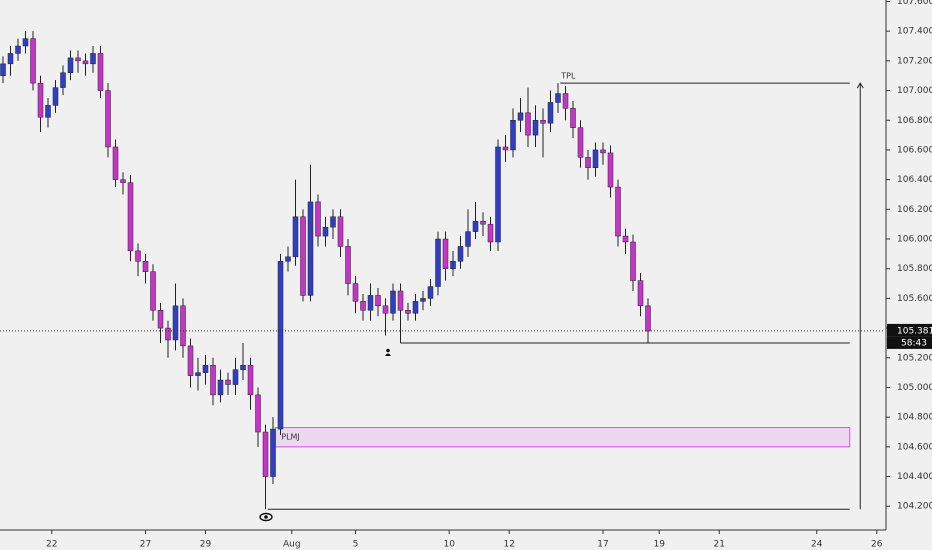 This screenshot has height=550, width=932. What do you see at coordinates (206, 545) in the screenshot?
I see `x-tick-label: 29` at bounding box center [206, 545].